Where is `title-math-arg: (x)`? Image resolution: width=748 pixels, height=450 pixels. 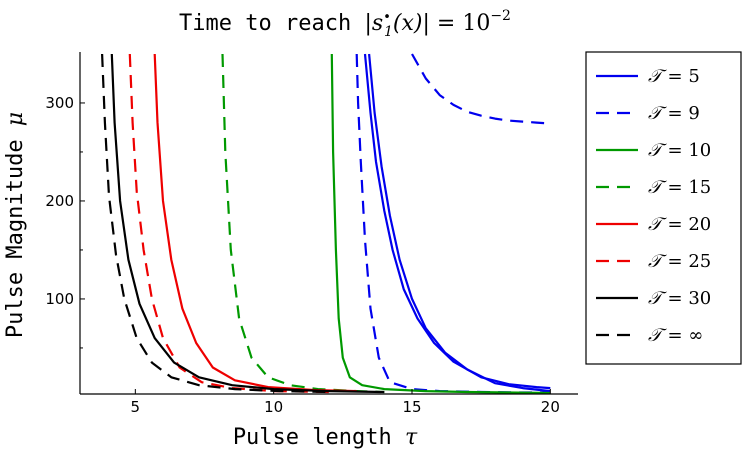 title-math-arg: (x) is located at coordinates (408, 23).